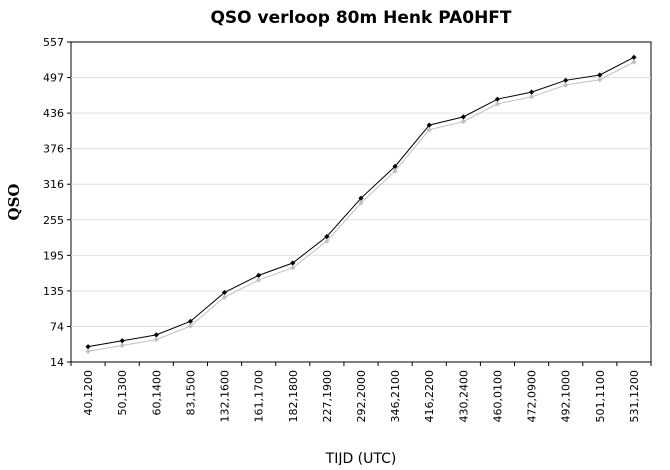  Describe the element at coordinates (53, 78) in the screenshot. I see `y-tick-label: 497` at that location.